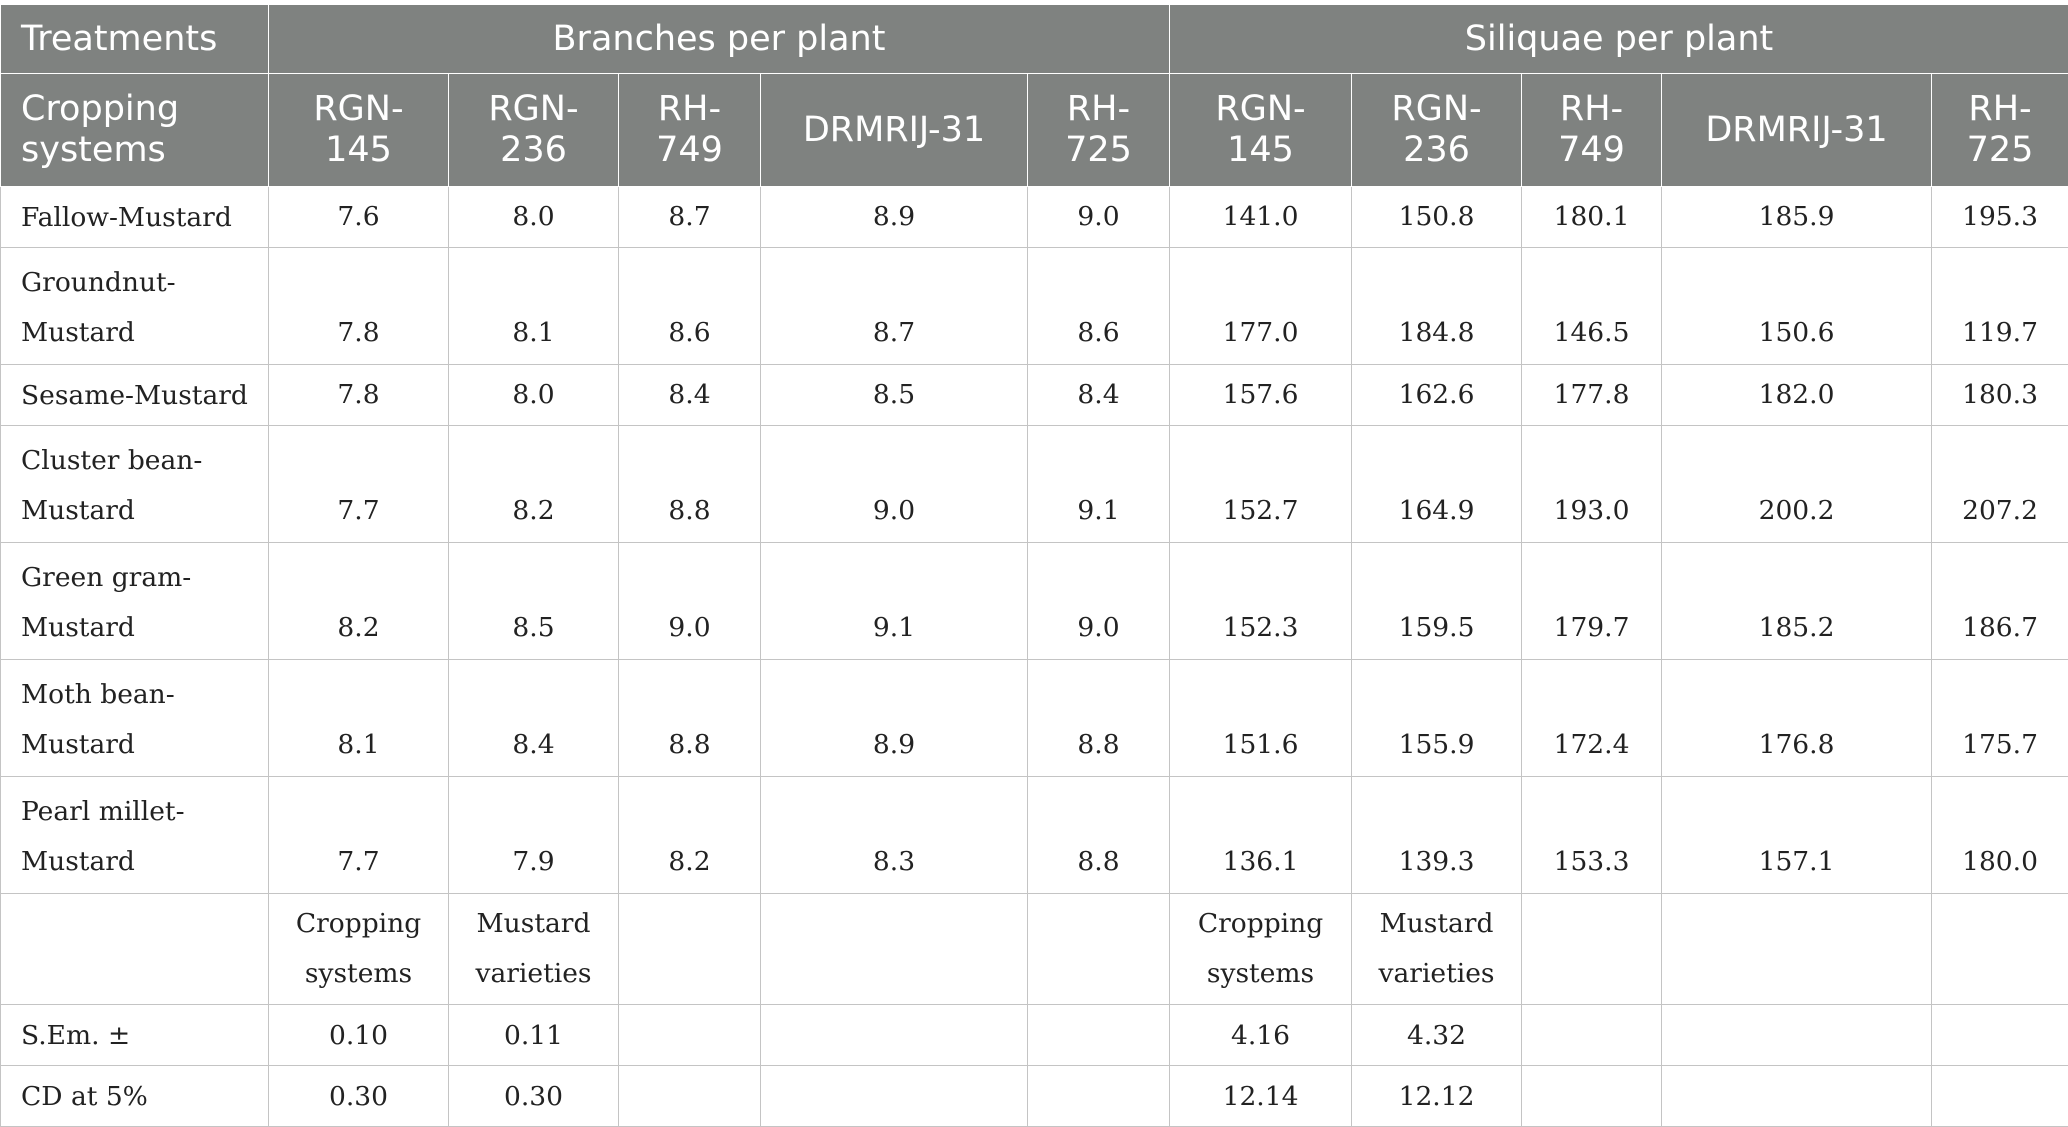 The image size is (2068, 1127). Describe the element at coordinates (1797, 835) in the screenshot. I see `siliquae-value-cell: 157.1` at that location.